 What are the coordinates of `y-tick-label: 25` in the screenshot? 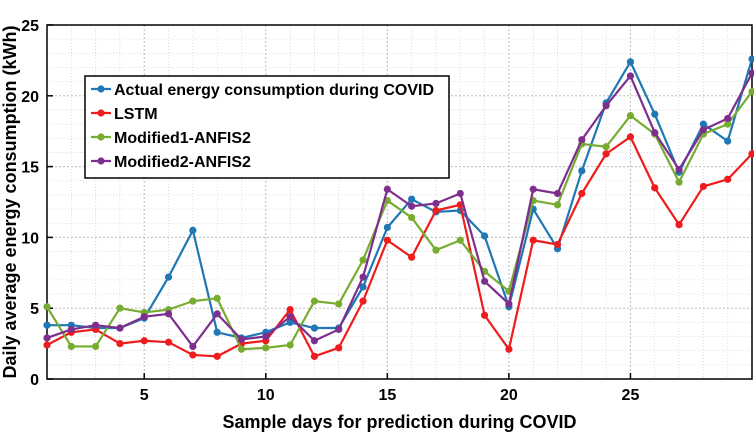 It's located at (30, 26).